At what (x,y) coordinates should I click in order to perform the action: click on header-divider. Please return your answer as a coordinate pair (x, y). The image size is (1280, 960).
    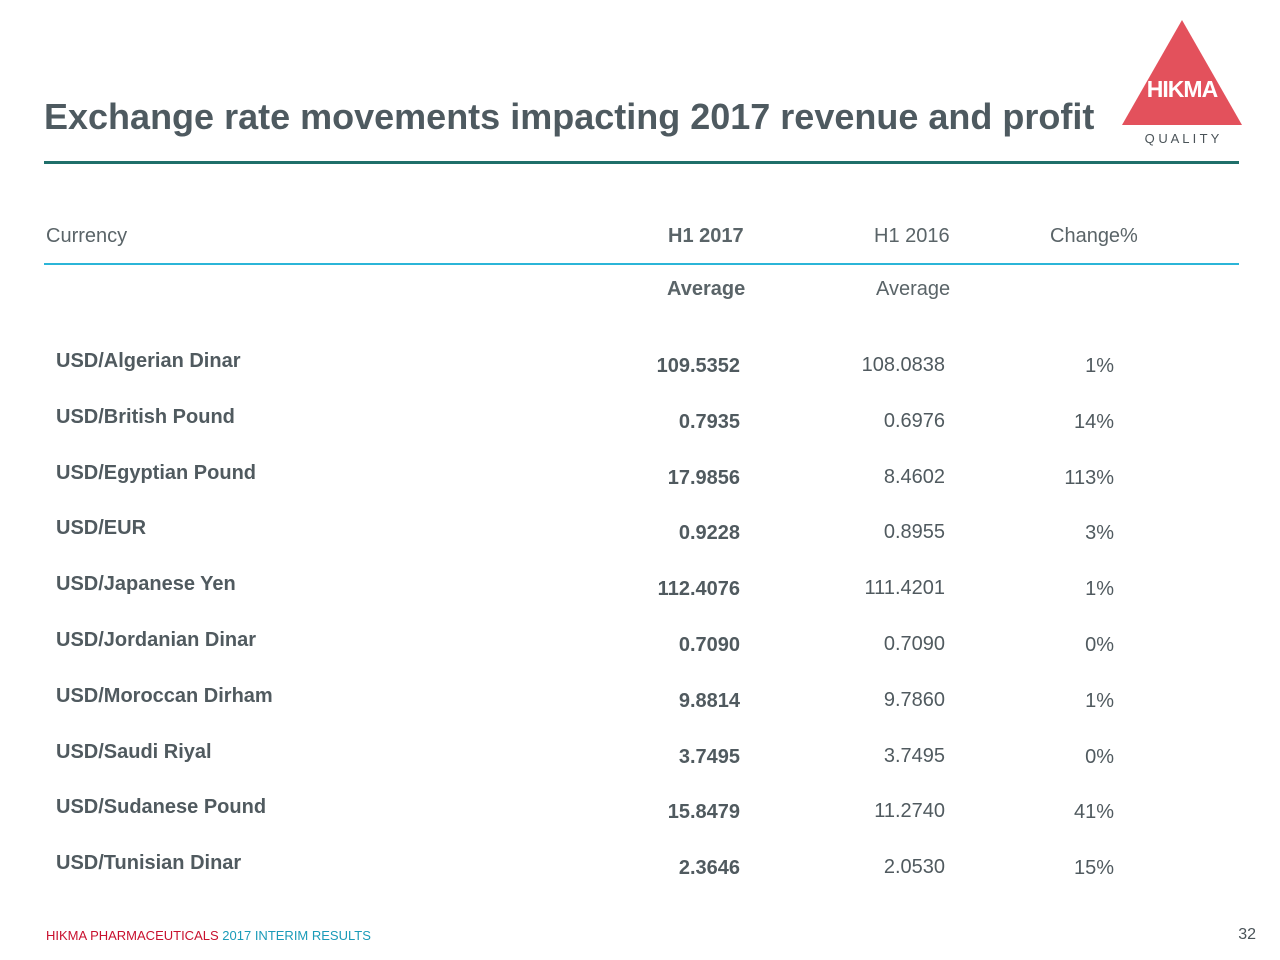
    Looking at the image, I should click on (641, 264).